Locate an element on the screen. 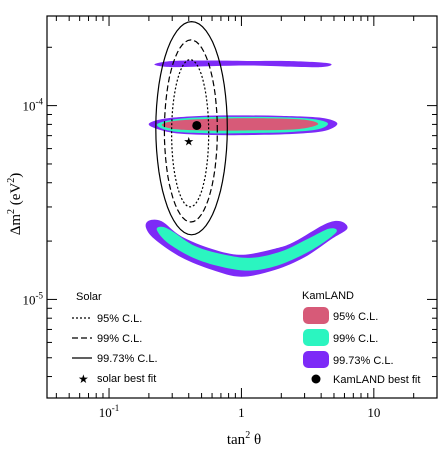  best-fit-markers: ★ is located at coordinates (192, 134).